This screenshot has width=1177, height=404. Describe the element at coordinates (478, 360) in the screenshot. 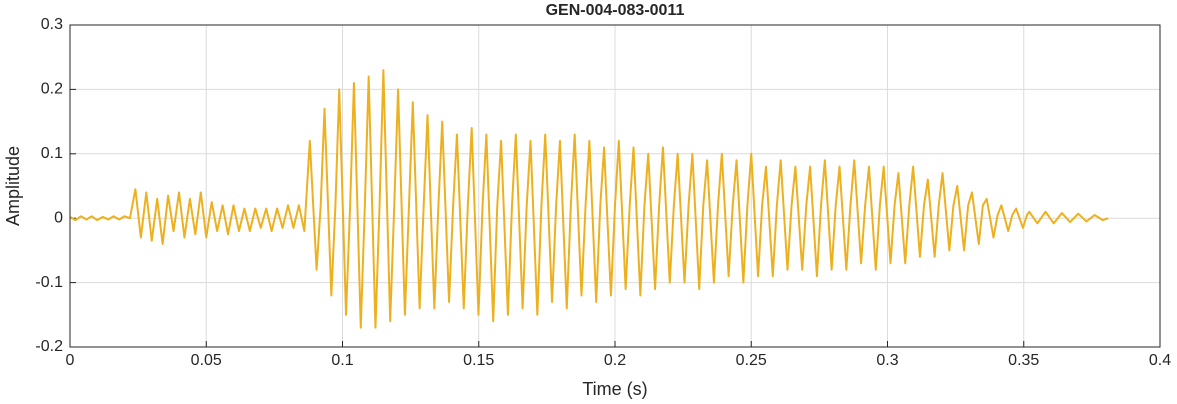

I see `x-tick-label: 0.15` at that location.